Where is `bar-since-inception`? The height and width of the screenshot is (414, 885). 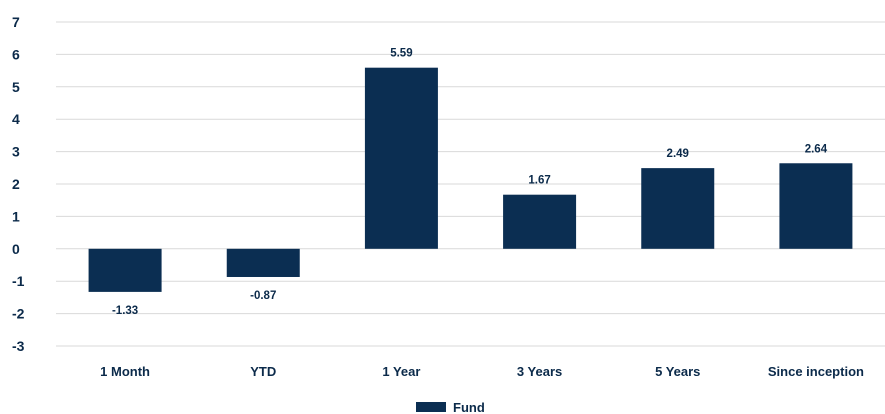 bar-since-inception is located at coordinates (816, 206).